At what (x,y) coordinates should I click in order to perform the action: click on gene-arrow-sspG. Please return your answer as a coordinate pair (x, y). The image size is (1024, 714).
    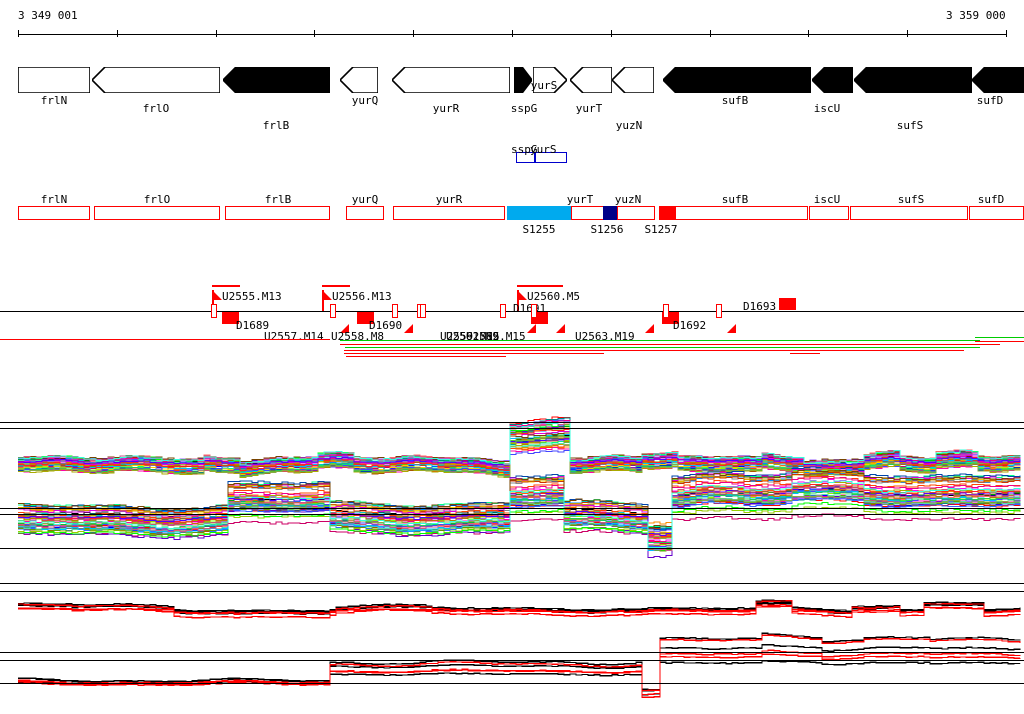
    Looking at the image, I should click on (523, 80).